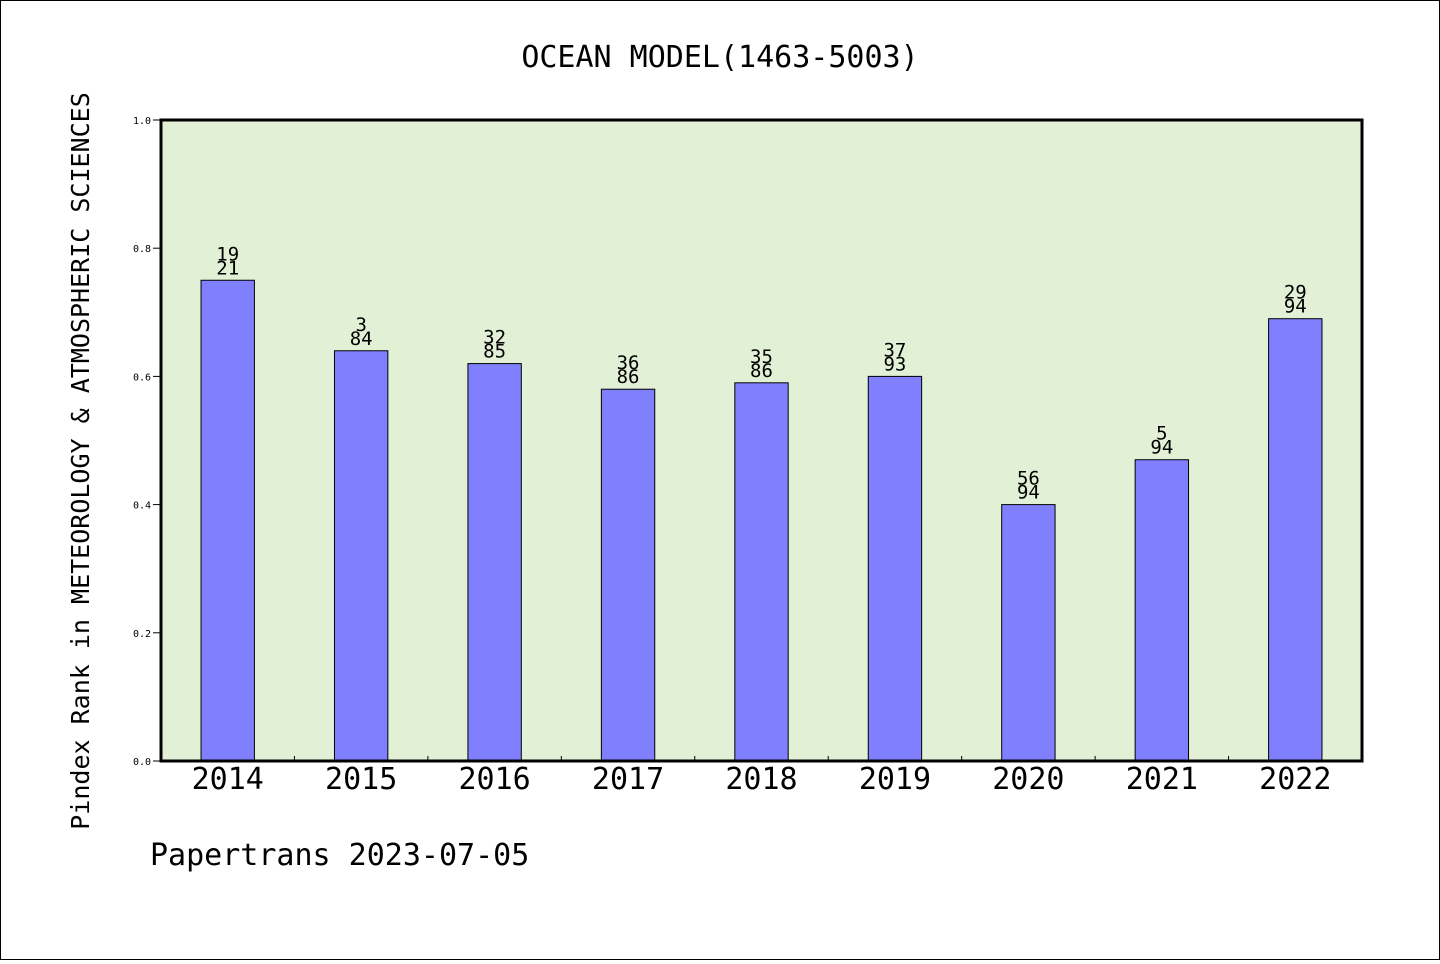 The image size is (1440, 964). Describe the element at coordinates (494, 779) in the screenshot. I see `x-tick-label-2016: 2016` at that location.